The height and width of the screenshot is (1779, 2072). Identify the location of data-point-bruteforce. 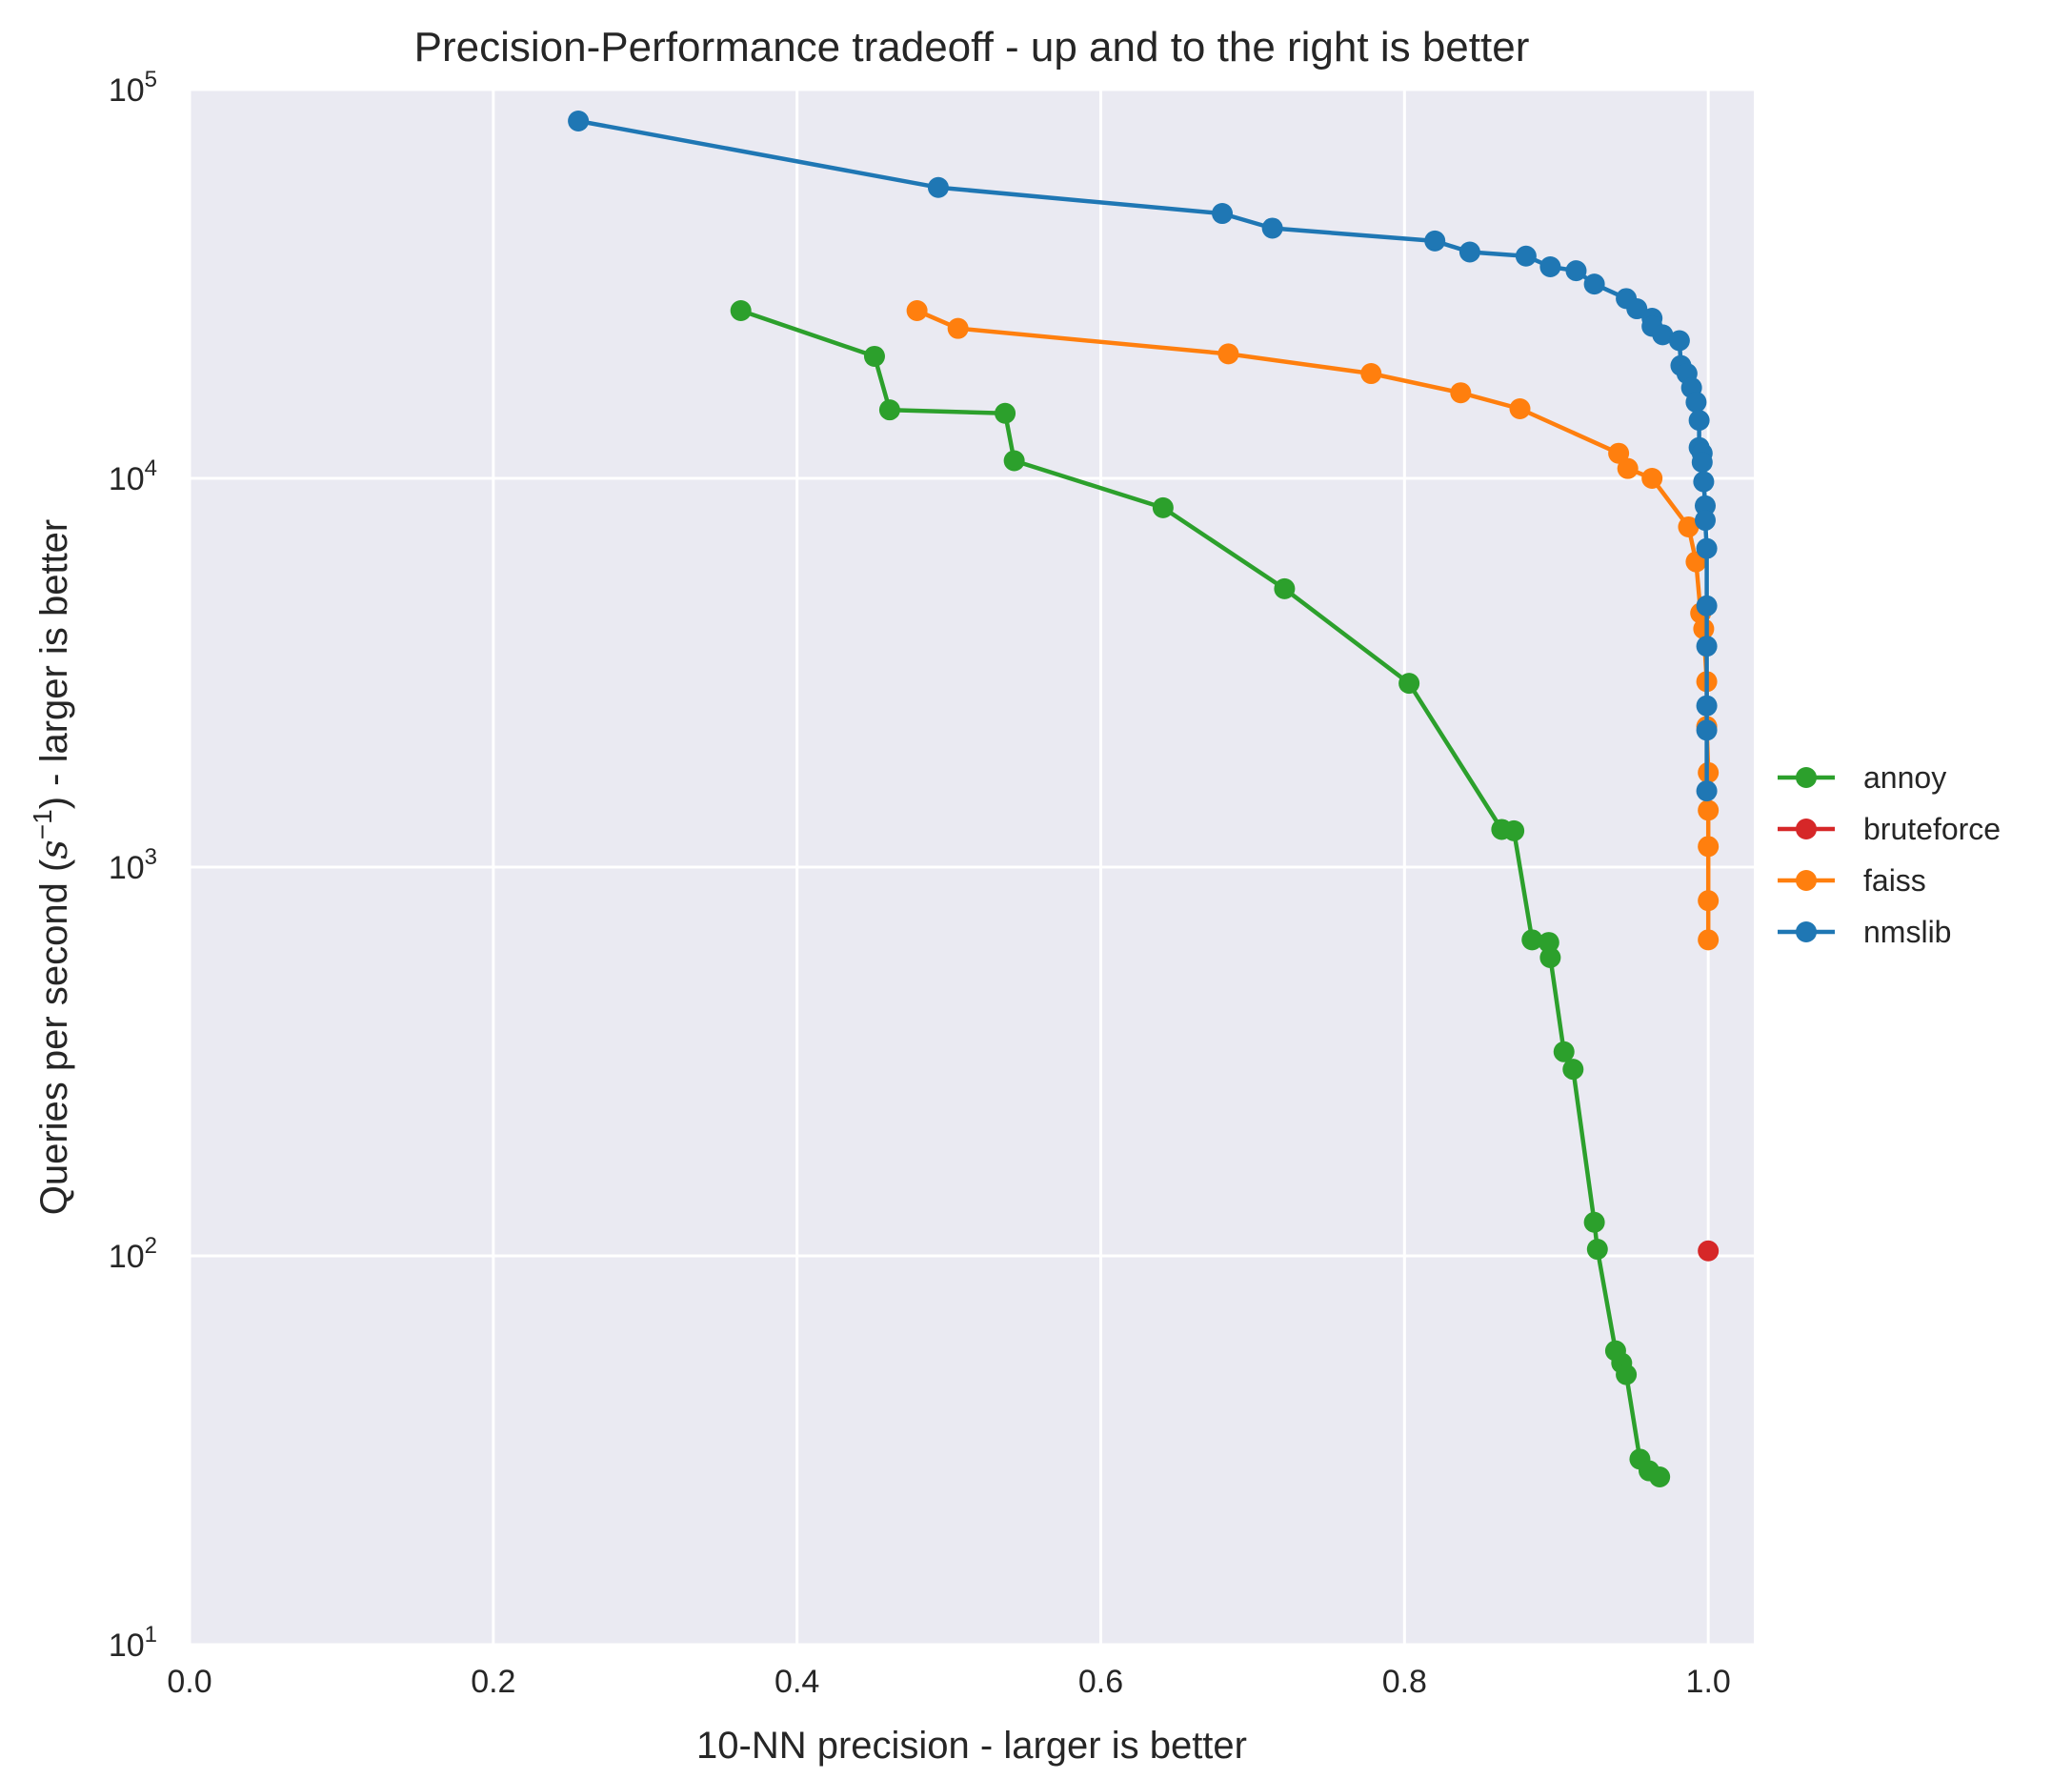
(1709, 1251).